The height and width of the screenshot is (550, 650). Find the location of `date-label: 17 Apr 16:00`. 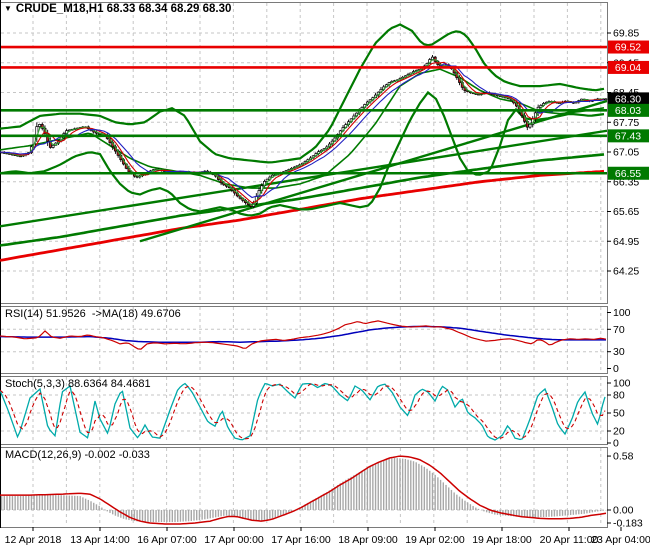

date-label: 17 Apr 16:00 is located at coordinates (301, 540).